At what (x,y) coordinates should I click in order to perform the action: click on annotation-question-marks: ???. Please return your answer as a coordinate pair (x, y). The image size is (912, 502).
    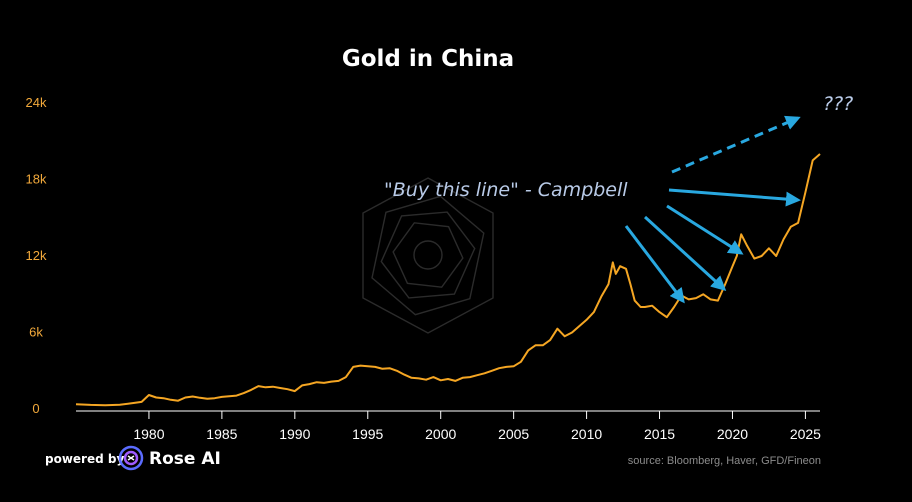
    Looking at the image, I should click on (838, 104).